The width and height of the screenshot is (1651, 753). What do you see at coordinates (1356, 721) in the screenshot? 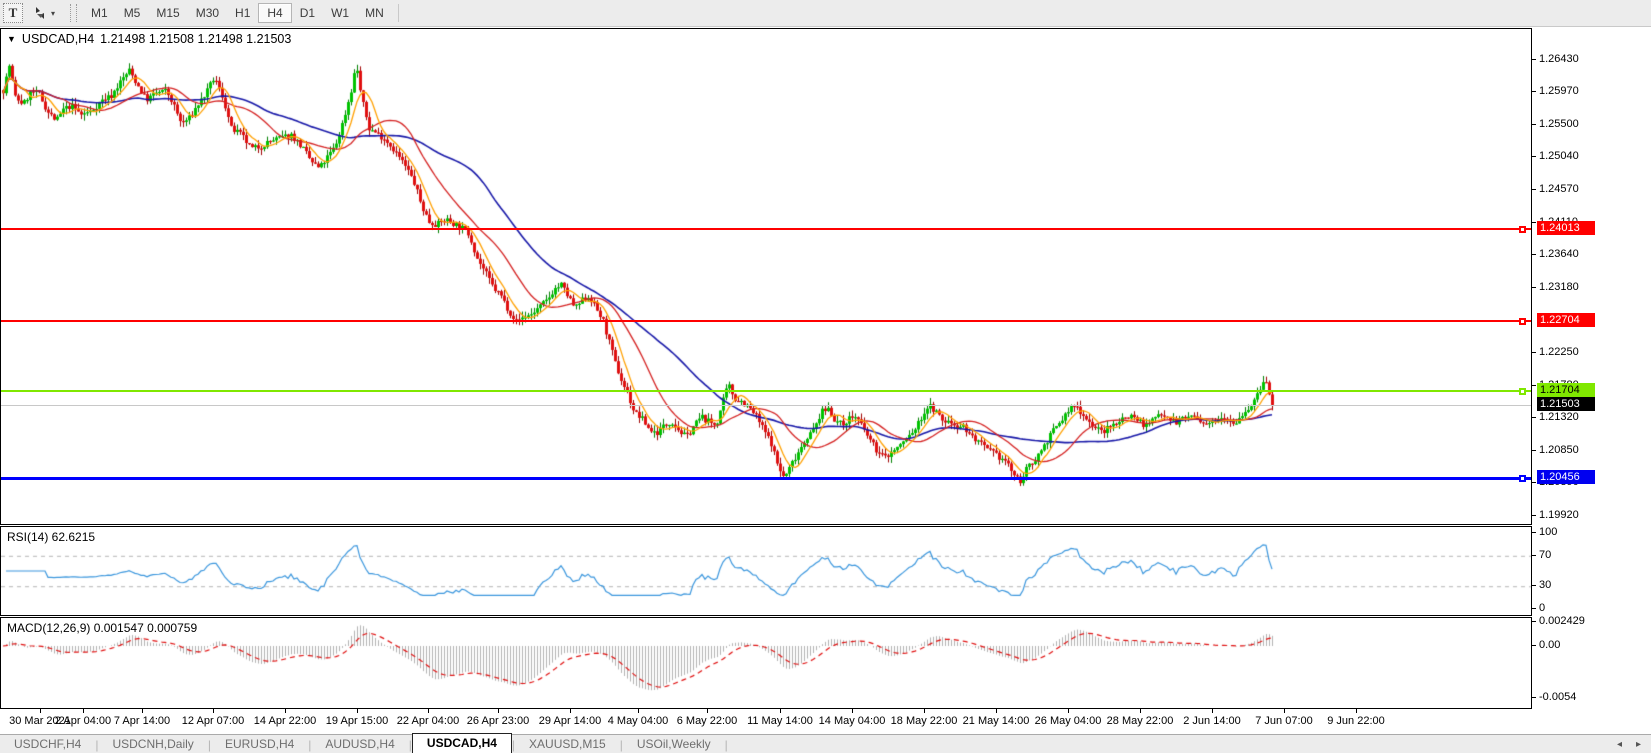
I see `time-label: 9 Jun 22:00` at bounding box center [1356, 721].